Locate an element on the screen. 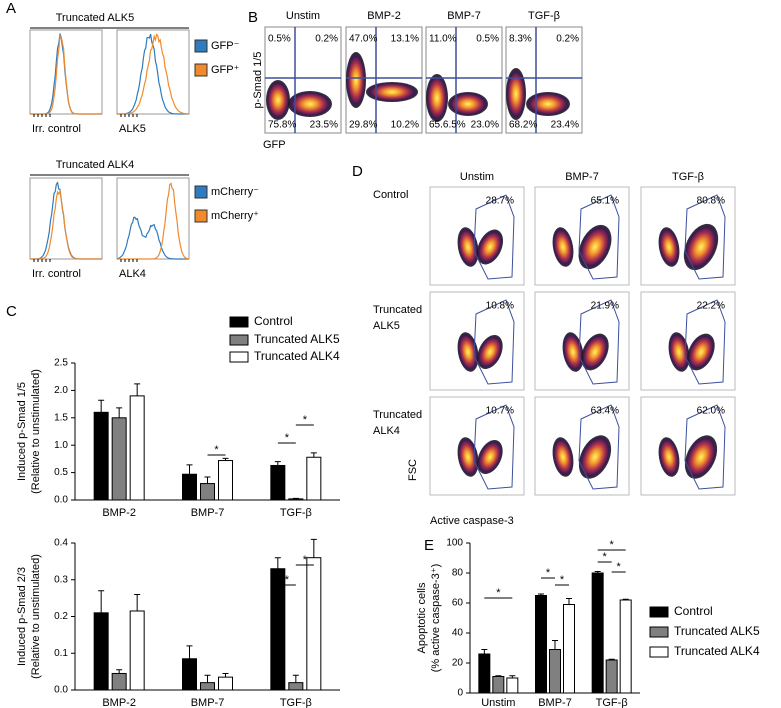 This screenshot has height=708, width=781. legend-label: Truncated ALK5 is located at coordinates (717, 631).